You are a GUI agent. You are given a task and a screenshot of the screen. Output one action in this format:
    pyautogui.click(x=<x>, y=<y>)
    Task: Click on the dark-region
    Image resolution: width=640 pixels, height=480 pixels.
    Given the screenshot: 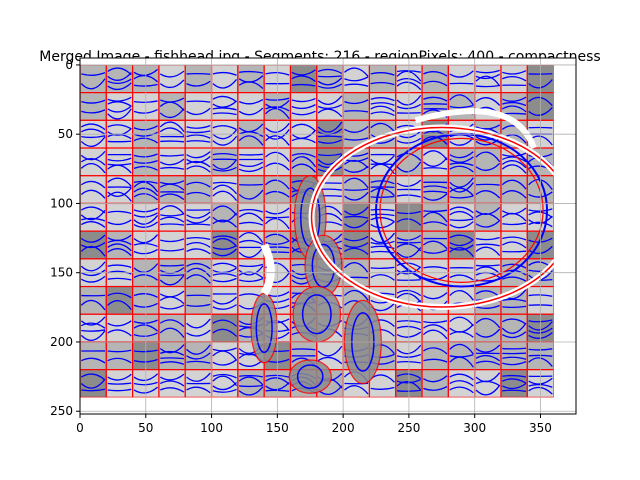 What is the action you would take?
    pyautogui.click(x=310, y=376)
    